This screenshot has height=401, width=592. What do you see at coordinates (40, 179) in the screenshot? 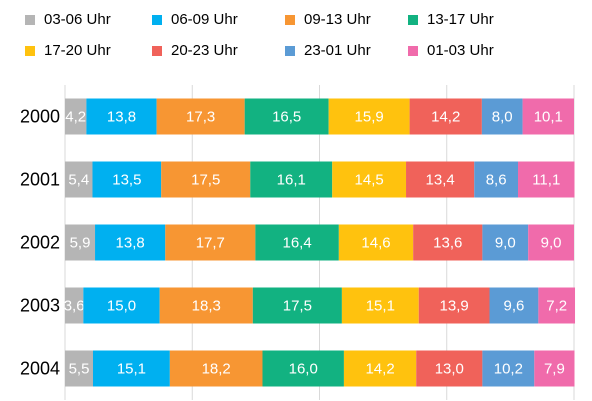
I see `y-tick-label: 2001` at bounding box center [40, 179].